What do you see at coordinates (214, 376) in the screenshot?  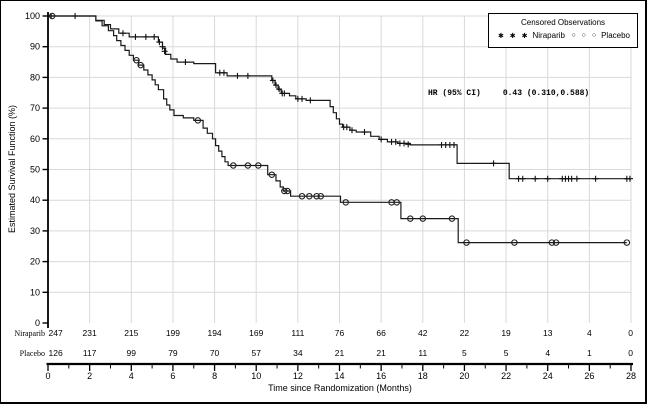 I see `svg-text: 8` at bounding box center [214, 376].